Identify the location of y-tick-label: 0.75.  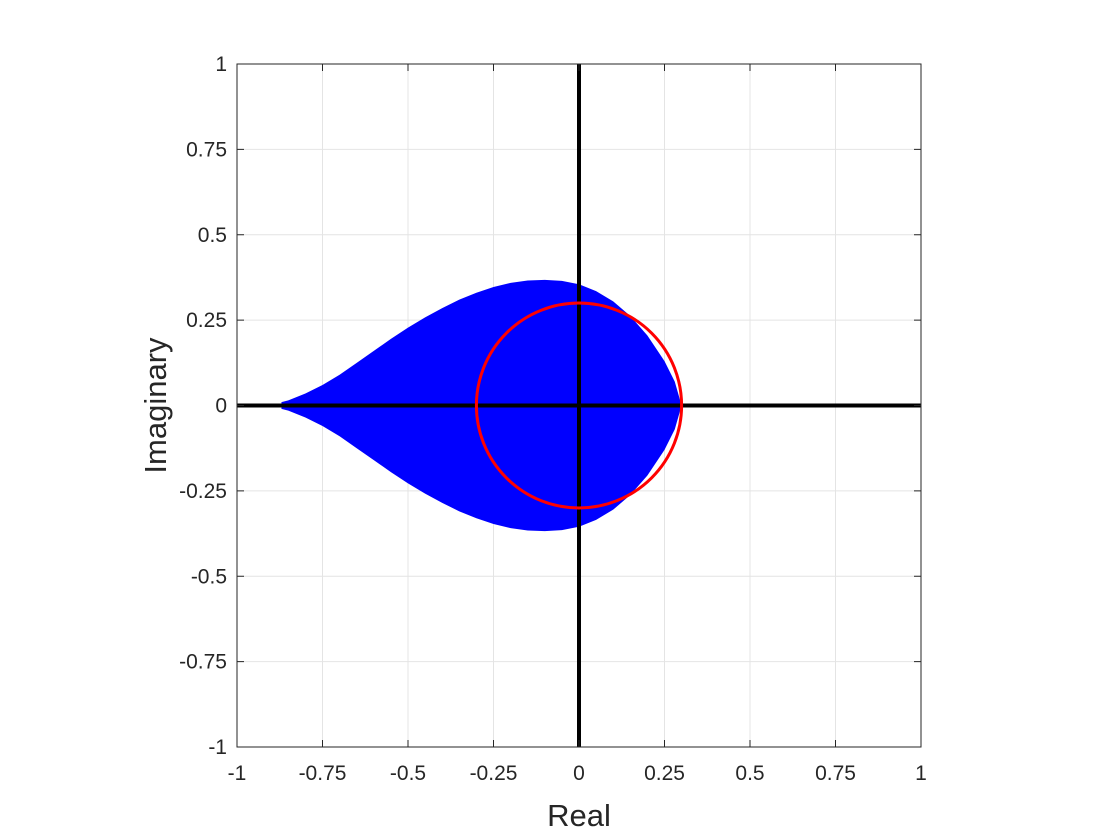
(206, 149).